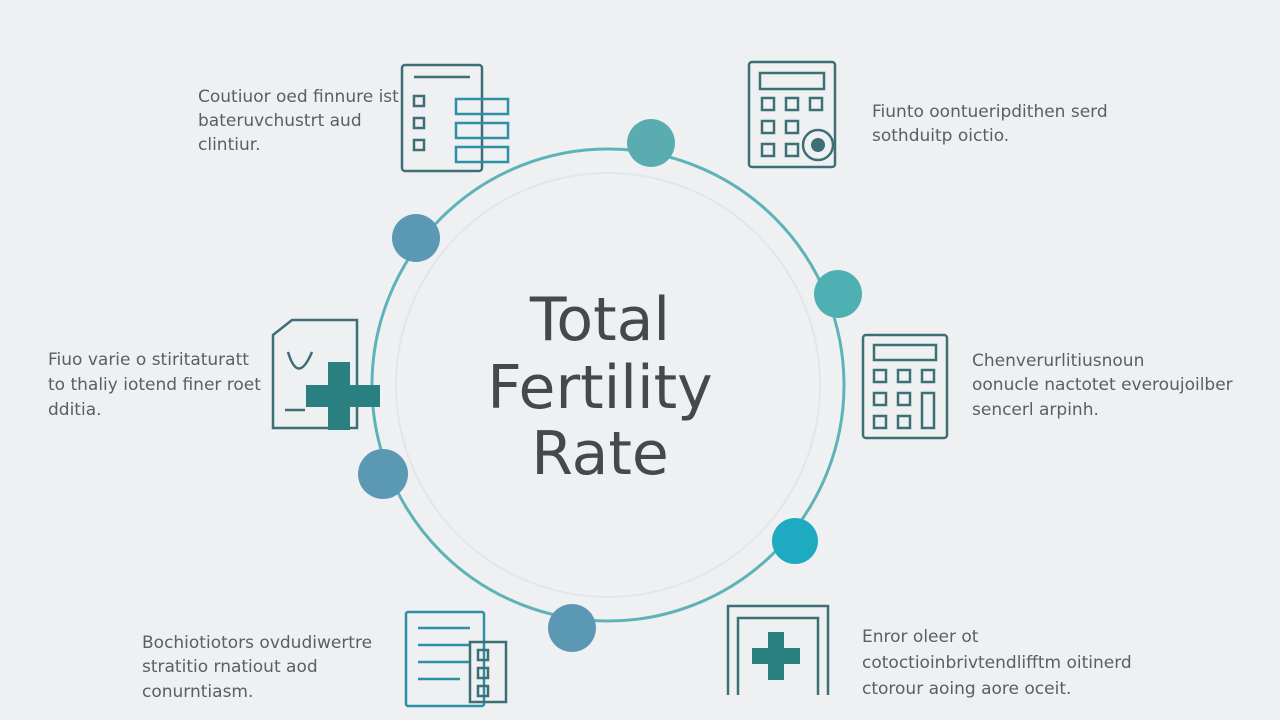  What do you see at coordinates (1058, 361) in the screenshot?
I see `text-line: Chenverurlitiusnoun` at bounding box center [1058, 361].